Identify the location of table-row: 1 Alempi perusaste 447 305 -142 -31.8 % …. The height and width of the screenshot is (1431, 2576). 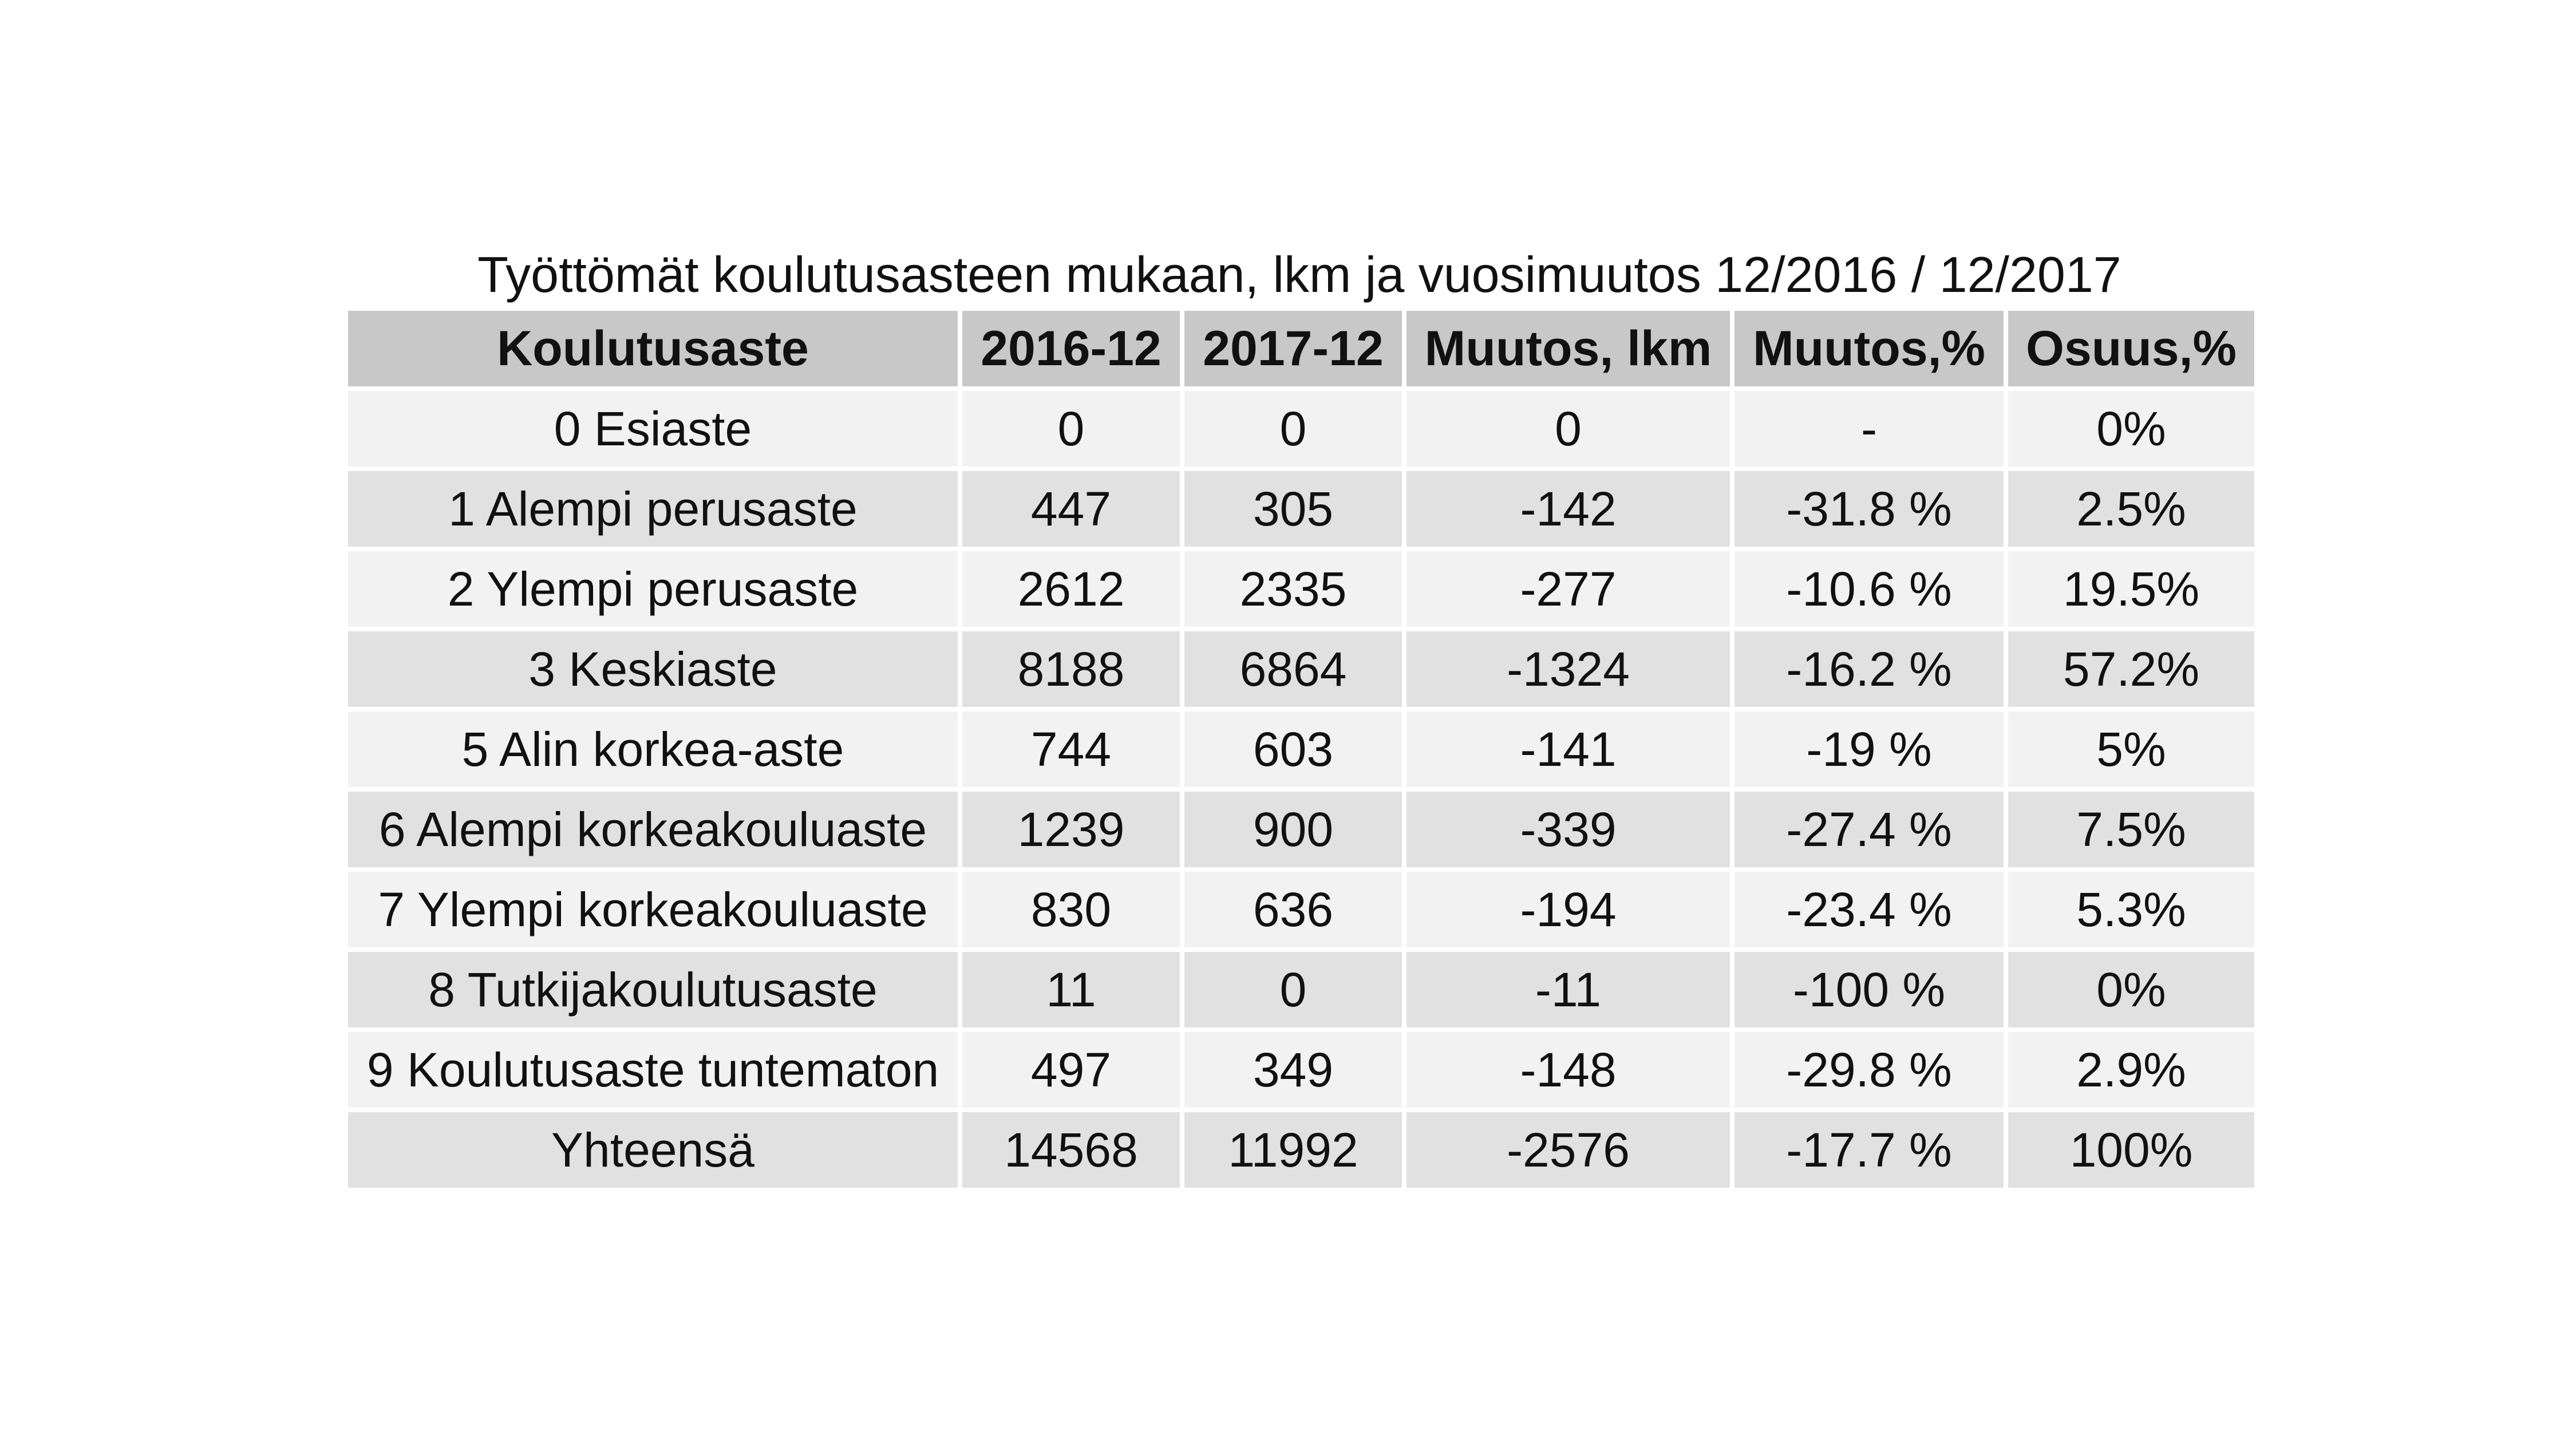
(1301, 509).